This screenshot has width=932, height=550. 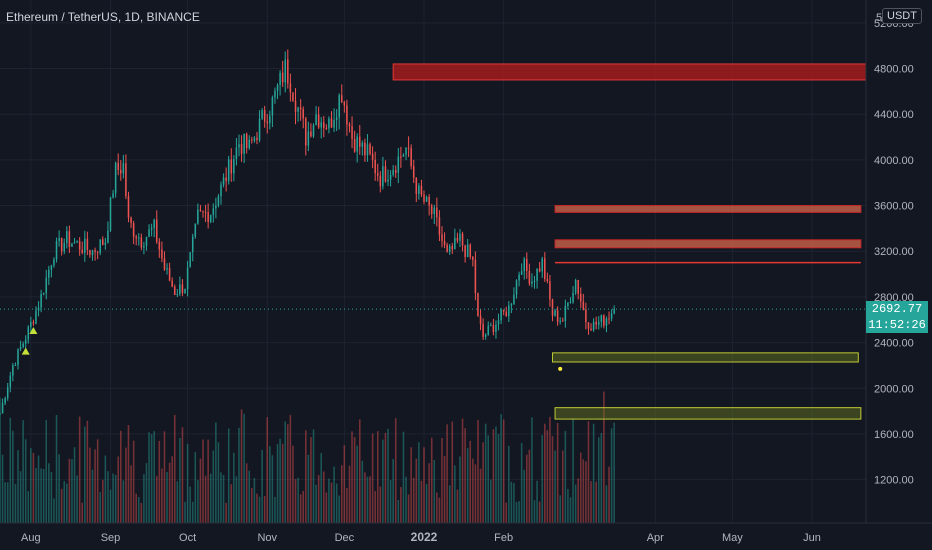 What do you see at coordinates (421, 537) in the screenshot?
I see `time-axis: Aug Sep Oct Nov Dec 2022 Feb Apr May Jun` at bounding box center [421, 537].